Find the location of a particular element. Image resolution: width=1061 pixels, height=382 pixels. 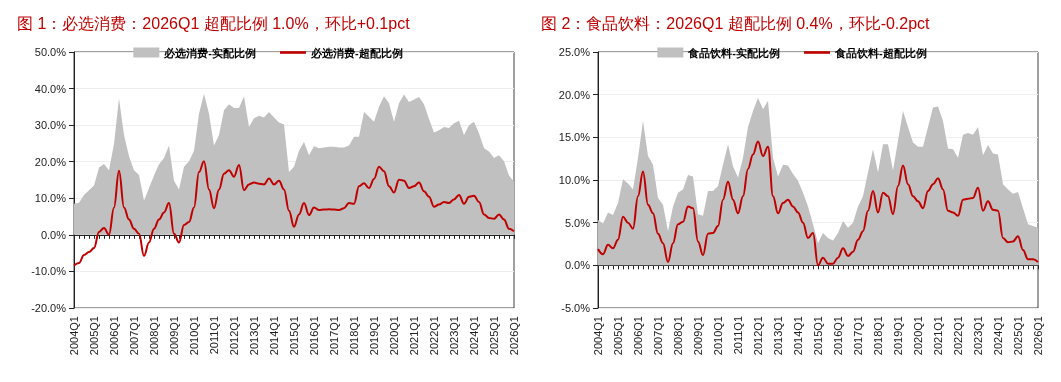

legend-label: 必选消费-实配比例 is located at coordinates (210, 52).